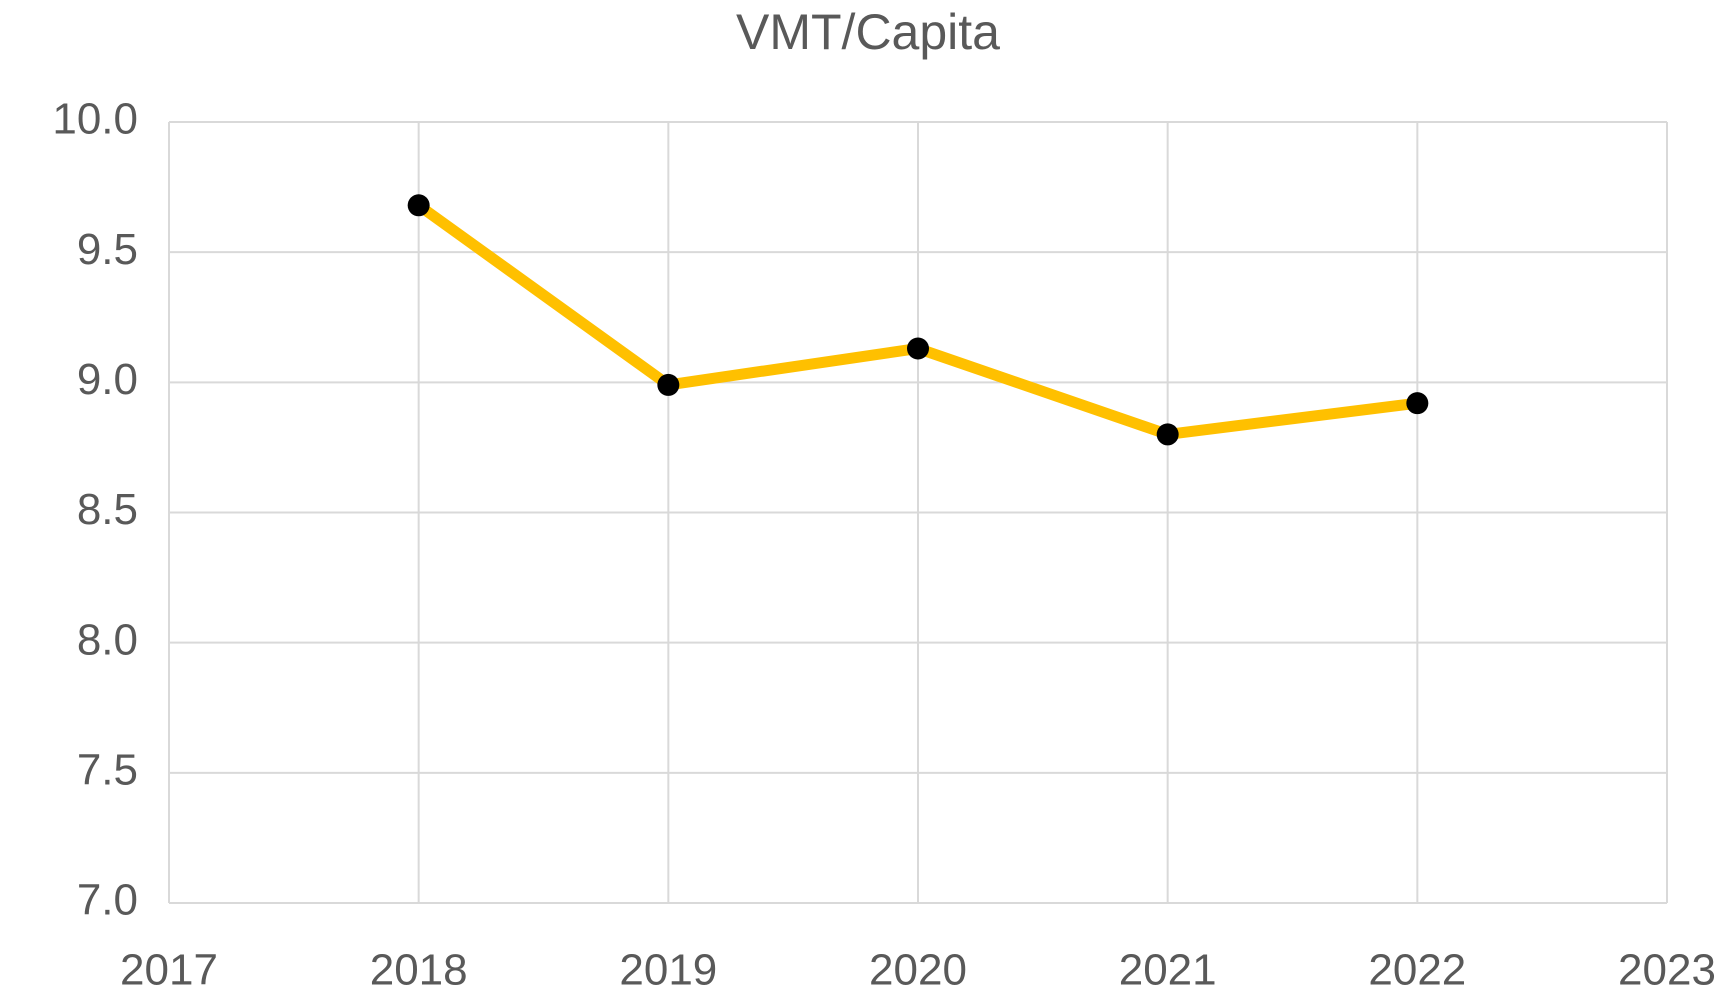  I want to click on y-tick-label: 9.5, so click(107, 249).